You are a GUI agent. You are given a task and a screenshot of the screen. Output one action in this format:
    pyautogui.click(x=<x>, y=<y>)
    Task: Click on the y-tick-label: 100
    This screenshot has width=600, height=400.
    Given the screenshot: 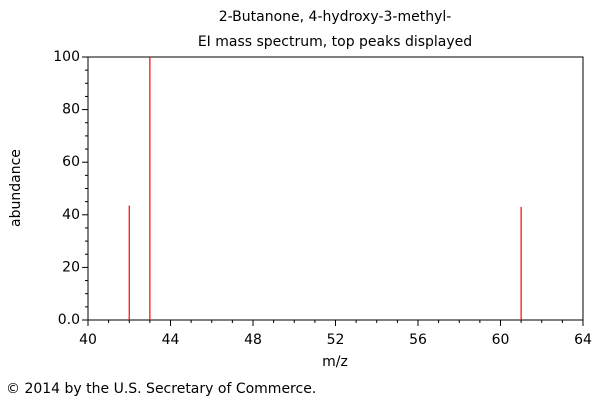 What is the action you would take?
    pyautogui.click(x=66, y=57)
    